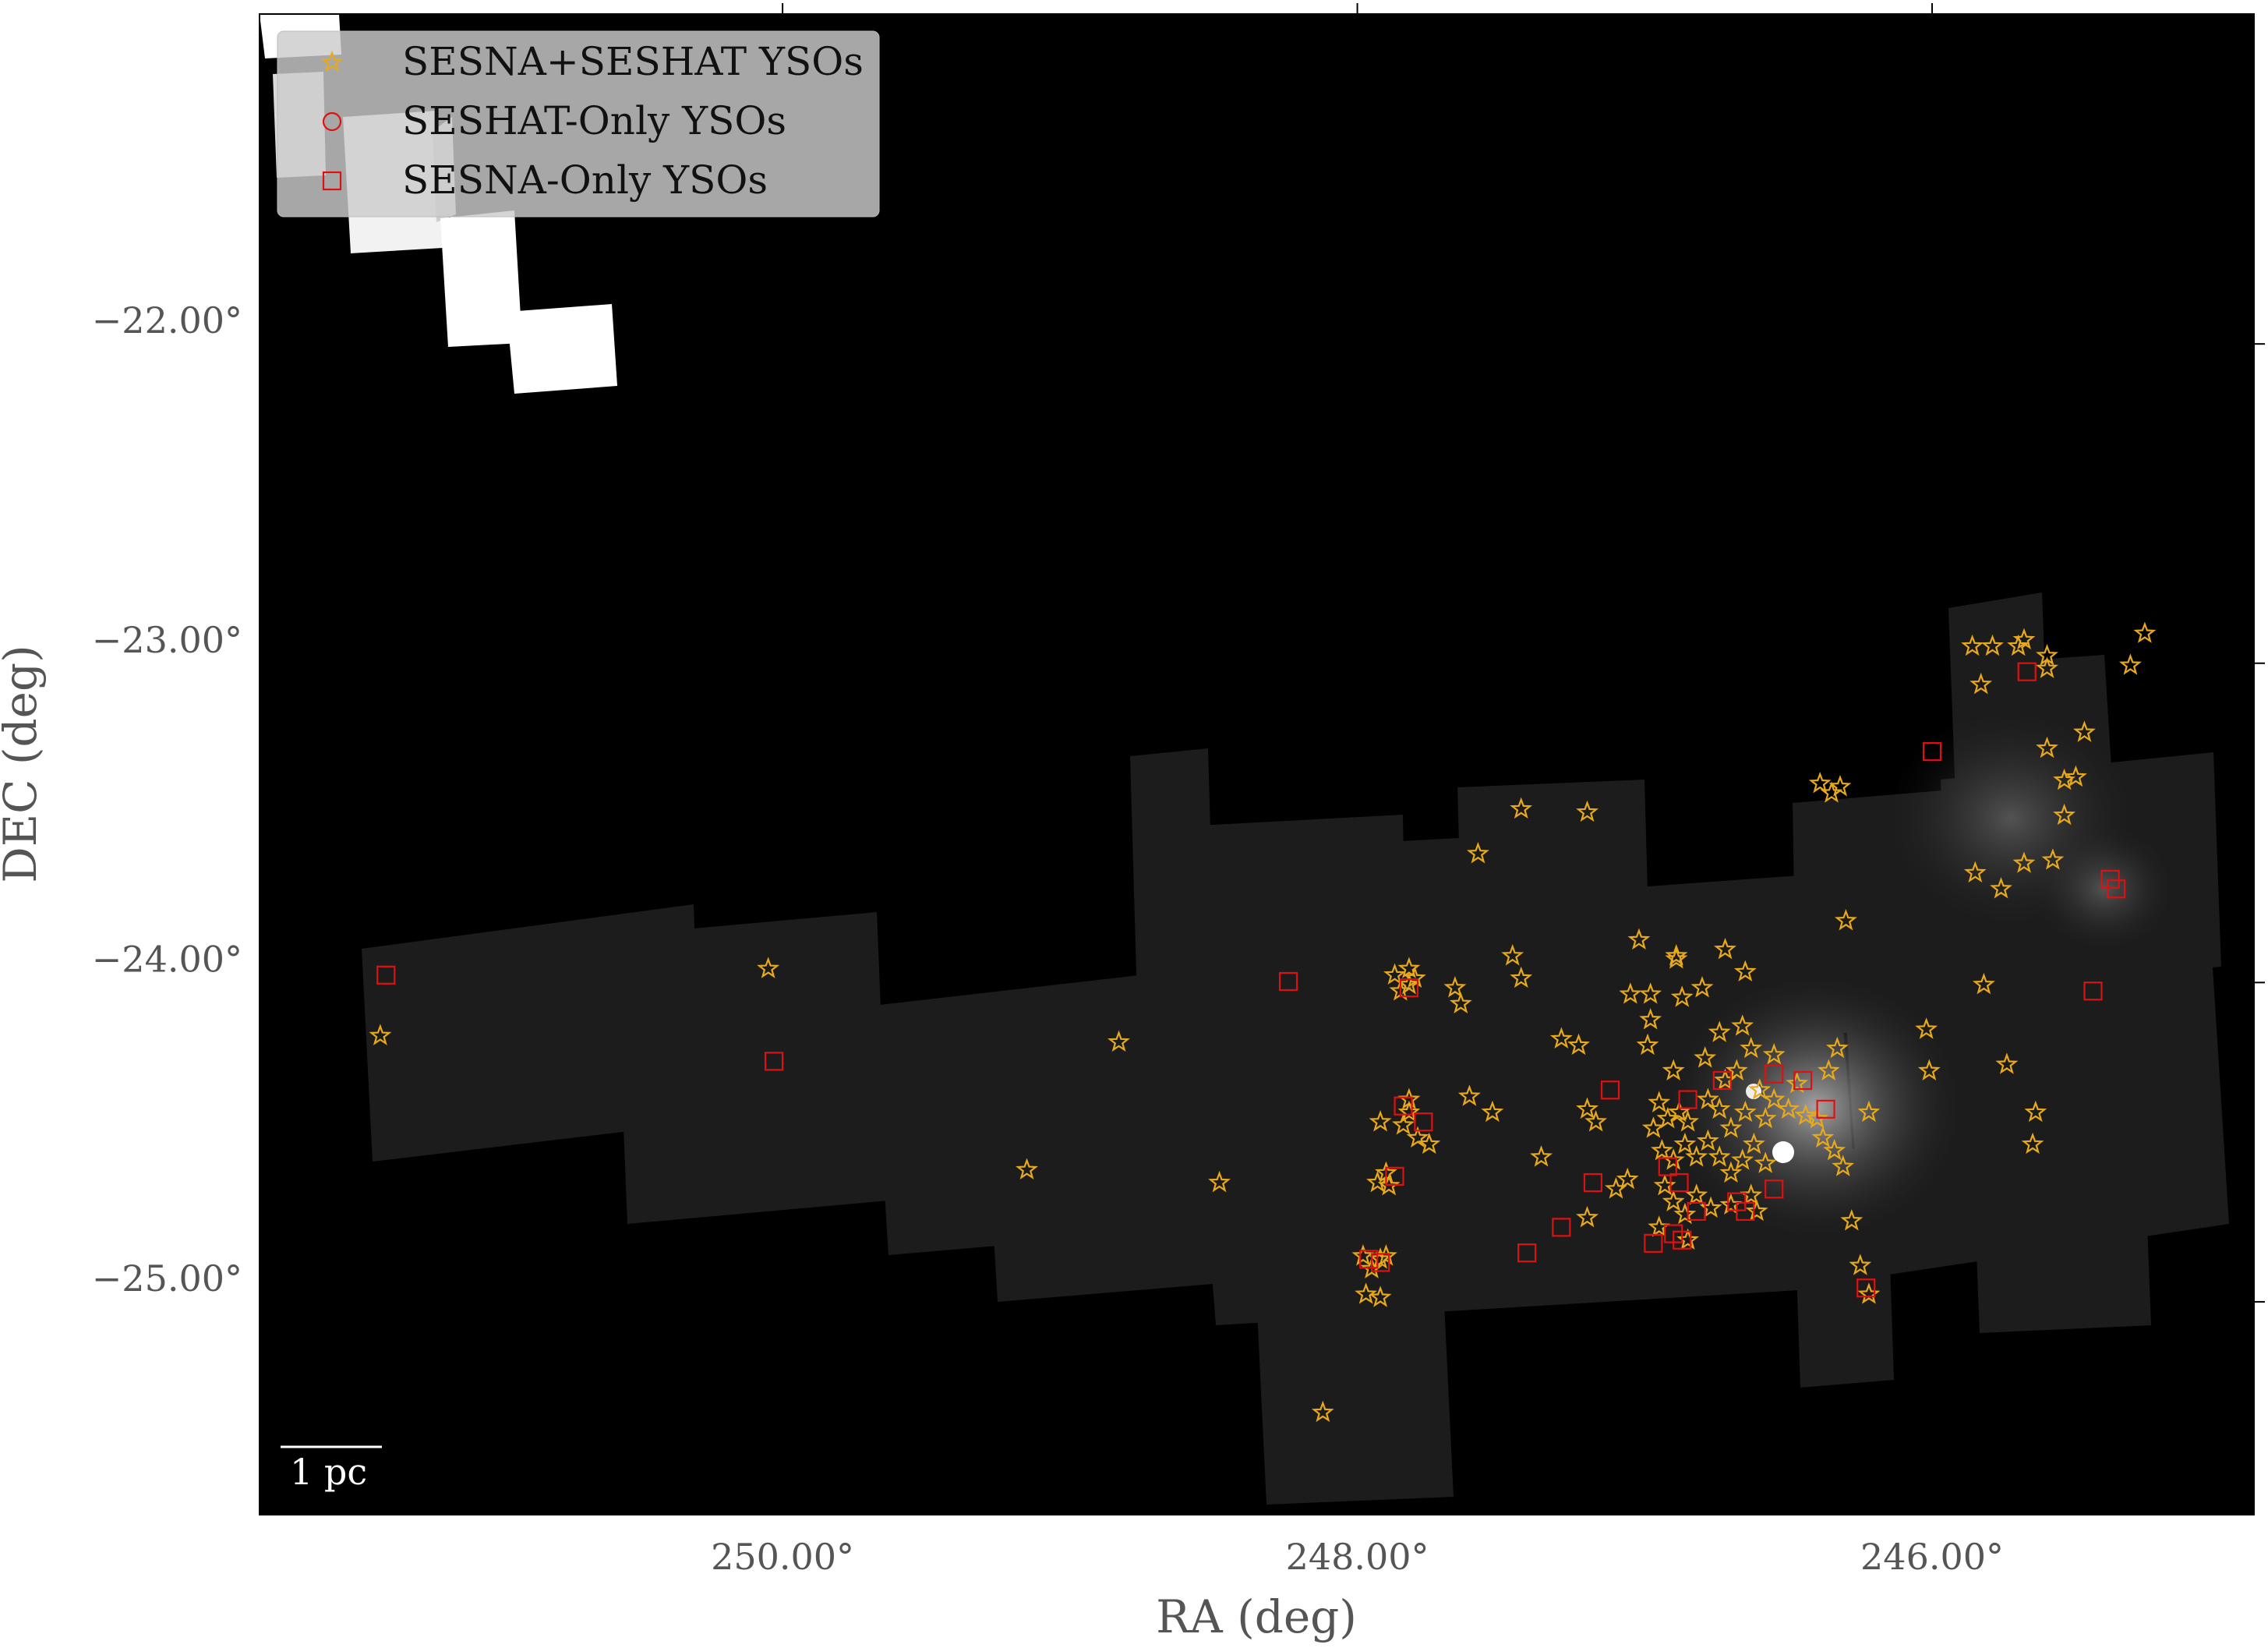 The height and width of the screenshot is (1648, 2268). What do you see at coordinates (332, 181) in the screenshot?
I see `legend-marker-square-icon` at bounding box center [332, 181].